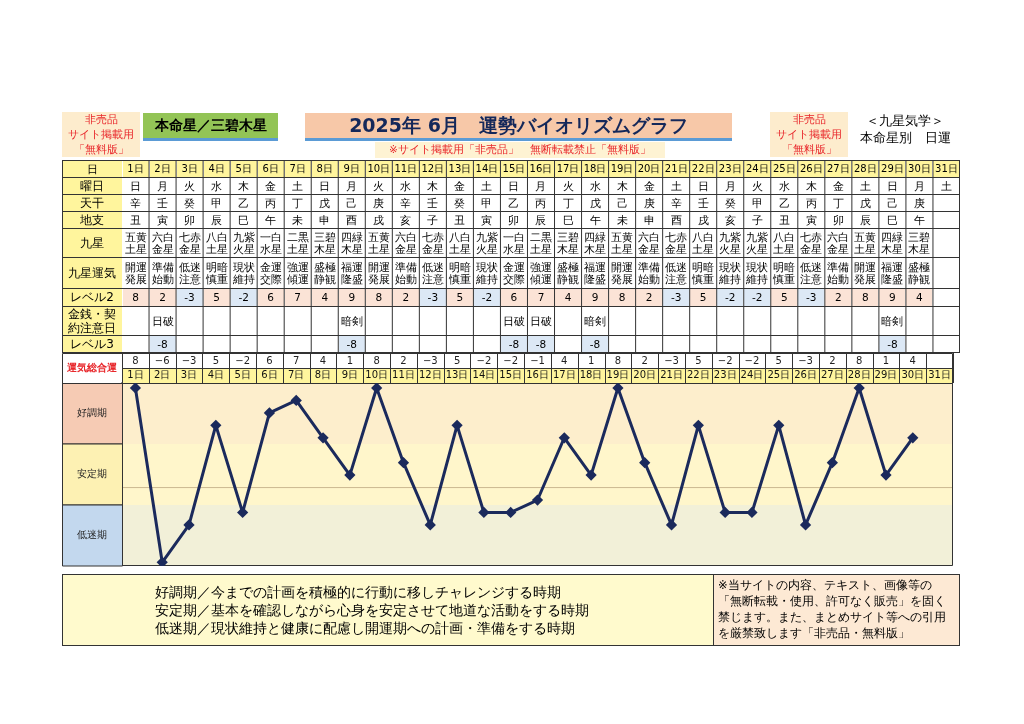 The height and width of the screenshot is (724, 1024). Describe the element at coordinates (430, 374) in the screenshot. I see `x-tick-label: 12日` at that location.